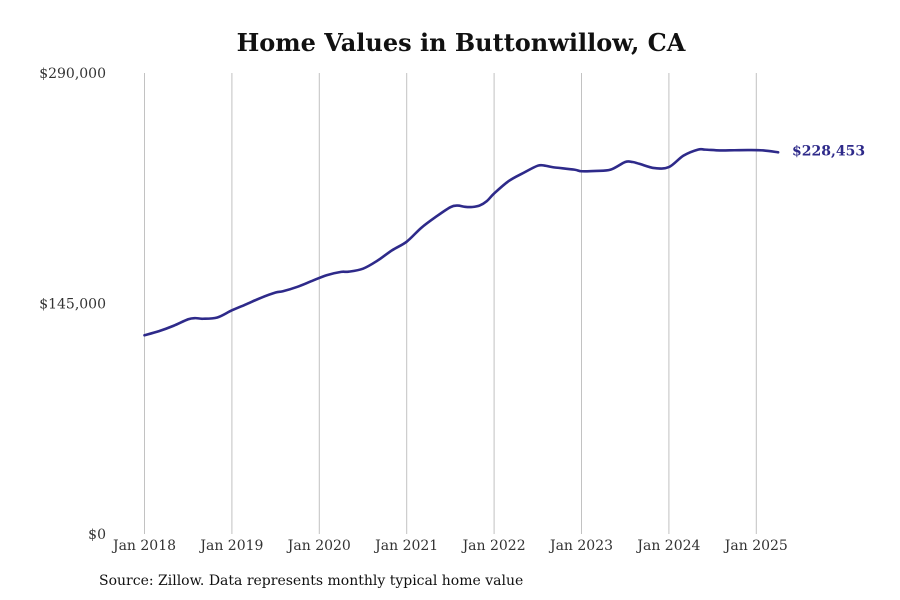  I want to click on x-tick-label: Jan 2021, so click(405, 546).